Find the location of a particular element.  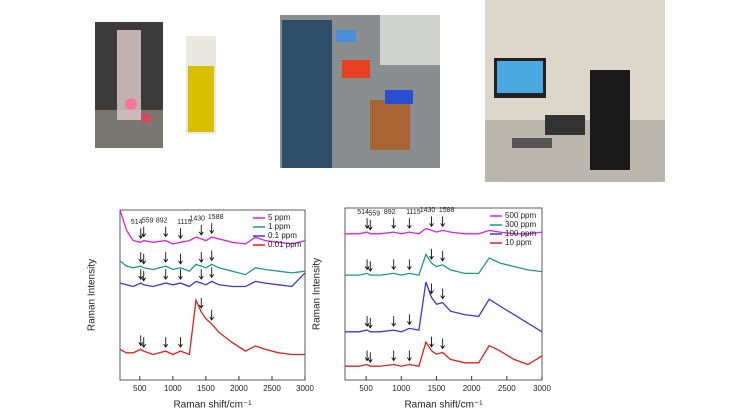

photo-cuvette is located at coordinates (129, 85).